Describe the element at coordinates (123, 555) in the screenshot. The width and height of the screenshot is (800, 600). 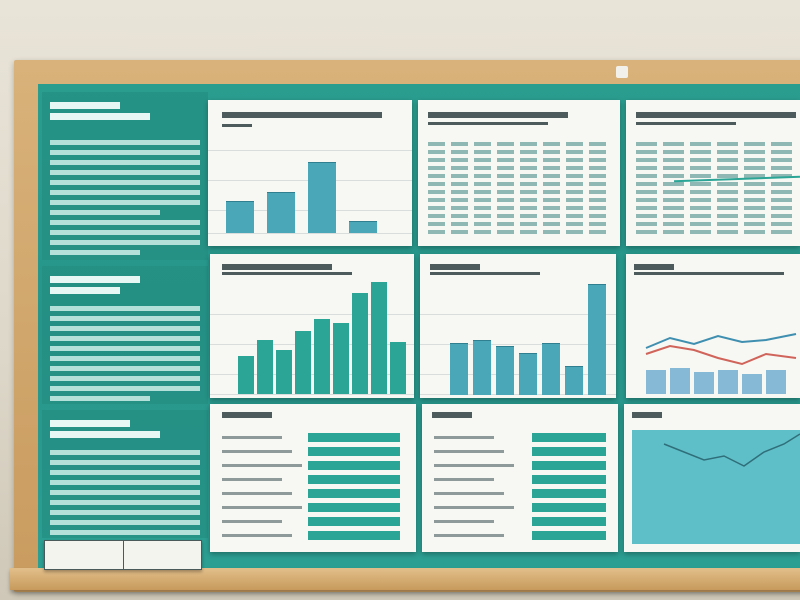
I see `open-booklet` at that location.